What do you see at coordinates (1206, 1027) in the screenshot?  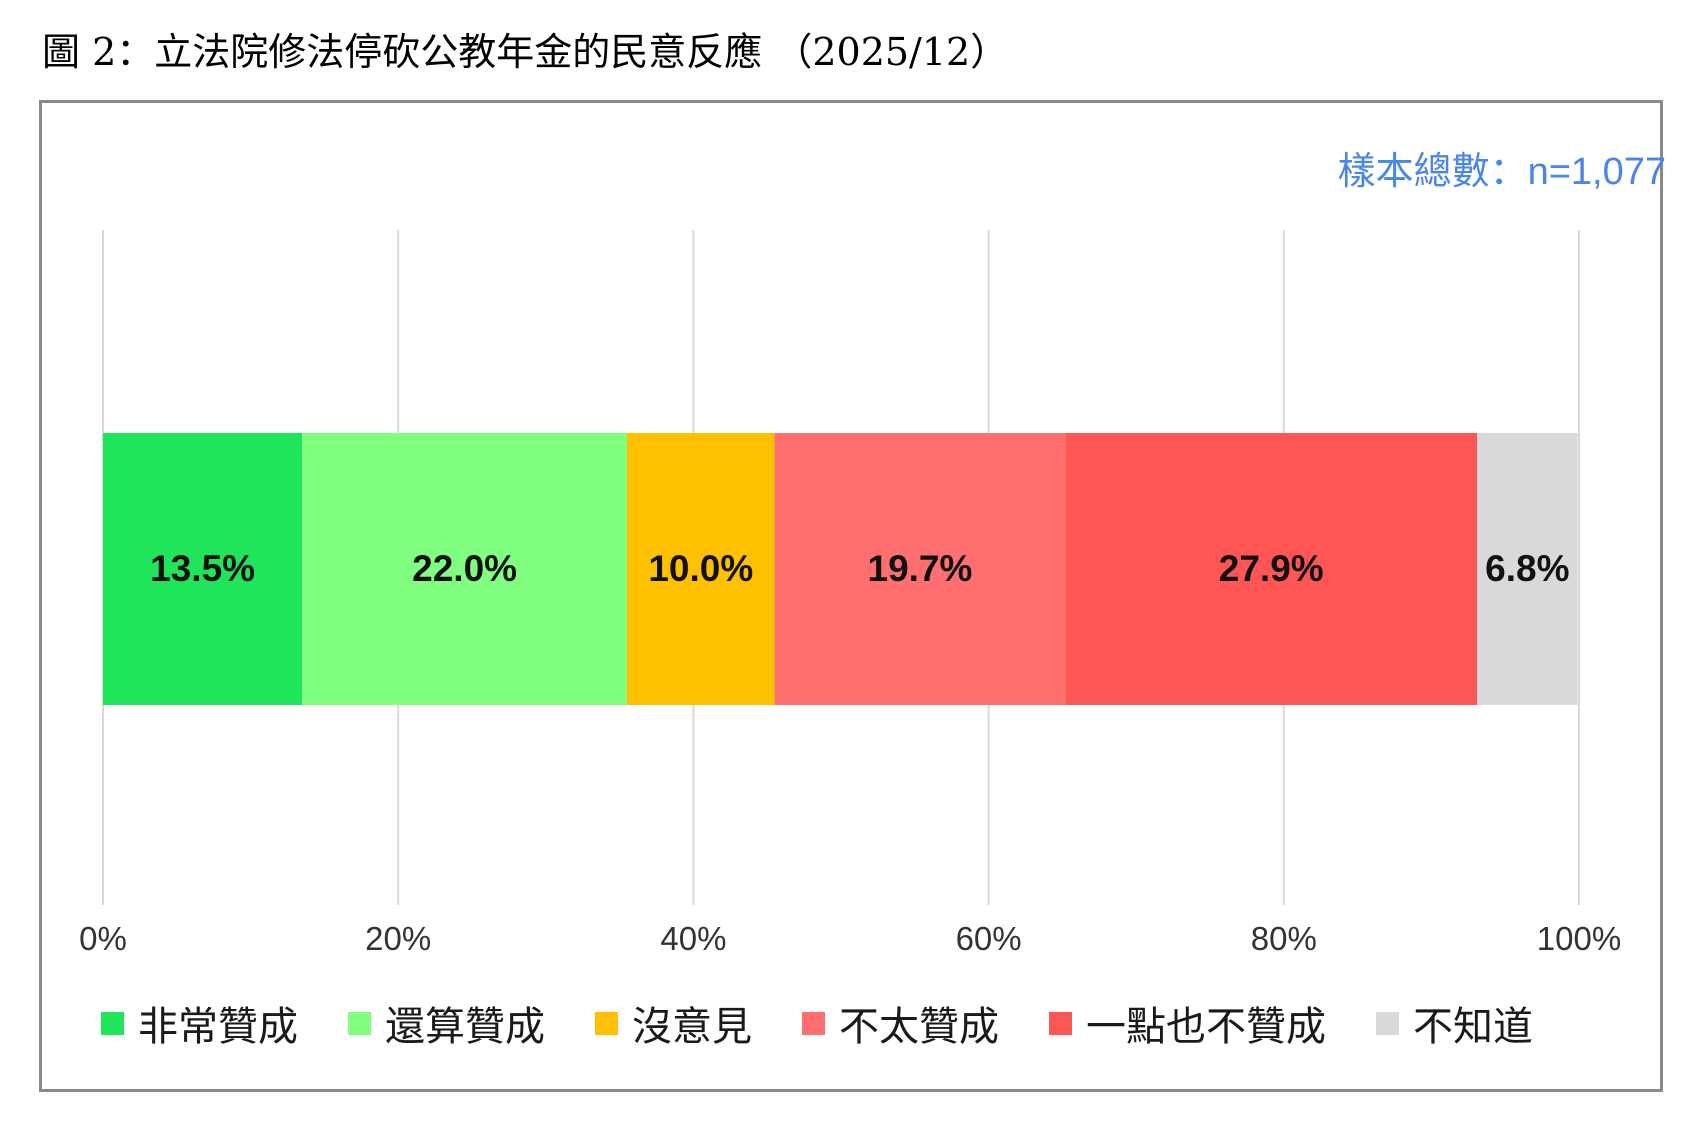 I see `legend-label: 一點也不贊成` at bounding box center [1206, 1027].